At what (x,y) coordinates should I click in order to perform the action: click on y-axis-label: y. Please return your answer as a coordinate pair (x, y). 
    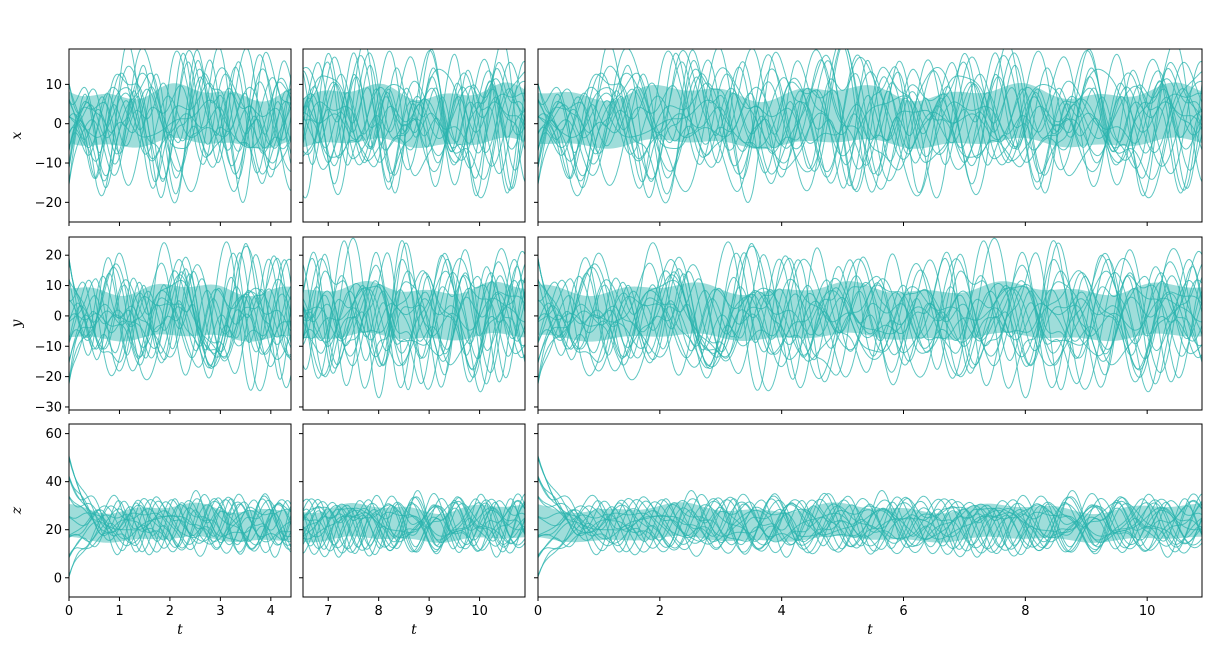
    Looking at the image, I should click on (17, 323).